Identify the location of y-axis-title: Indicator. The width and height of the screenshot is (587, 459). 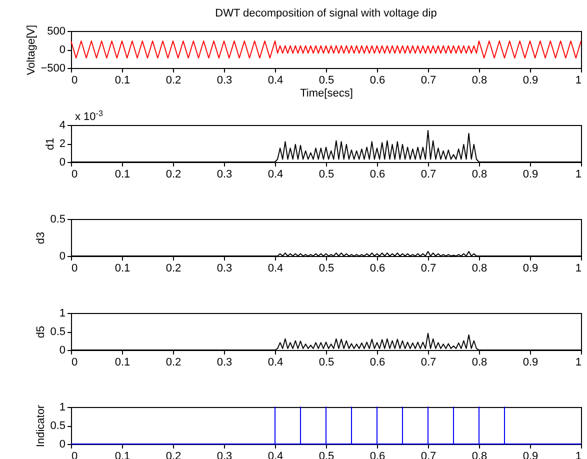
(41, 426).